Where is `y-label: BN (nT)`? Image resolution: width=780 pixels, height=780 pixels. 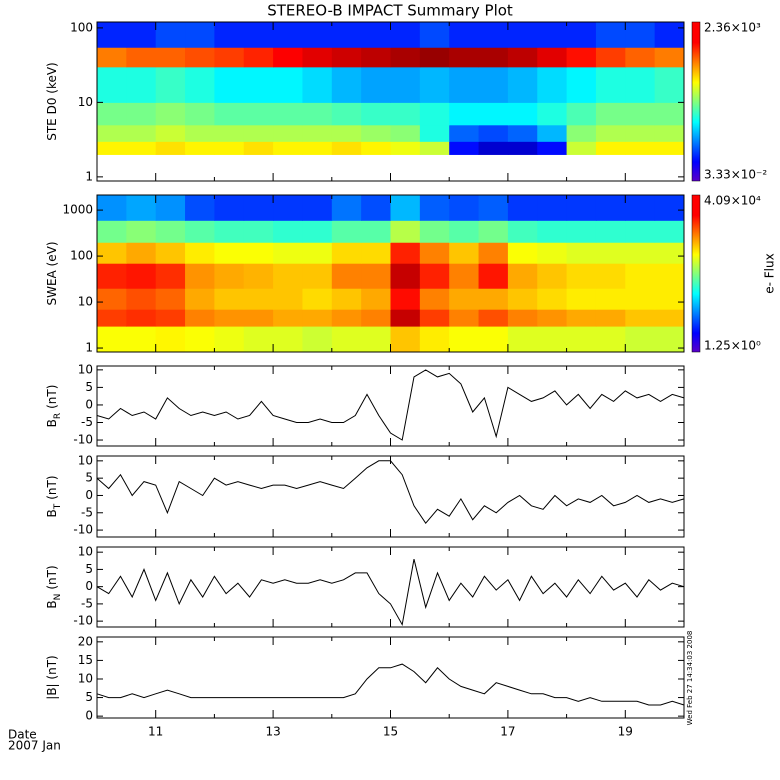
y-label: BN (nT) is located at coordinates (54, 586).